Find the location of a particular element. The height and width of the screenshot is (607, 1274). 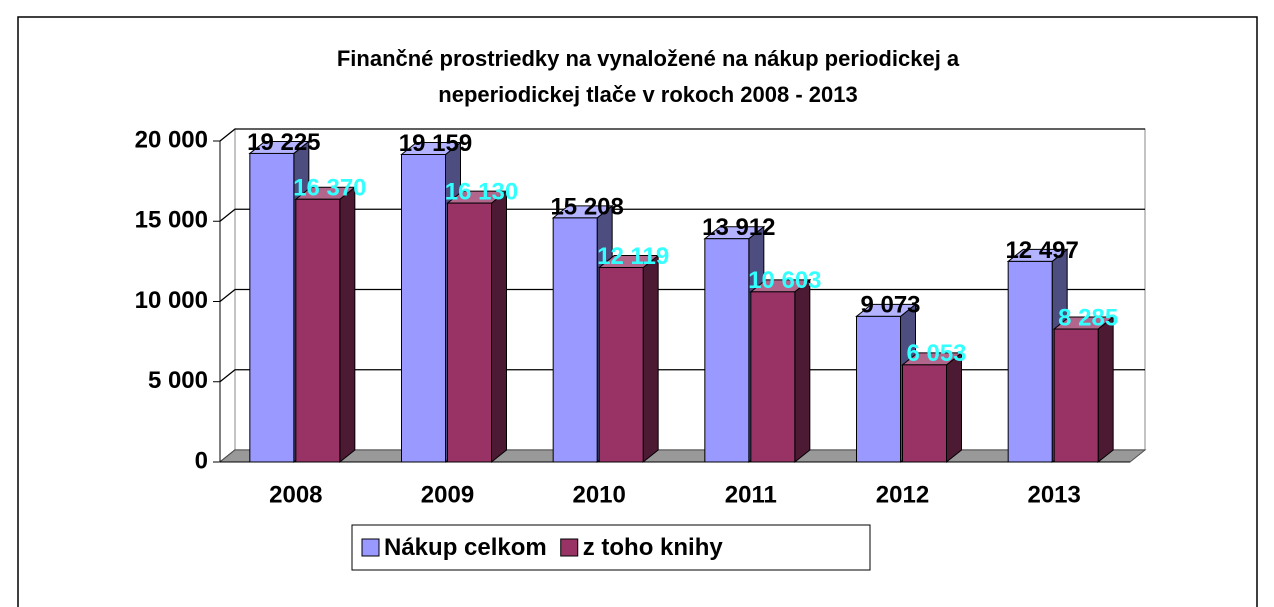

value-label: 8 285 is located at coordinates (1088, 317).